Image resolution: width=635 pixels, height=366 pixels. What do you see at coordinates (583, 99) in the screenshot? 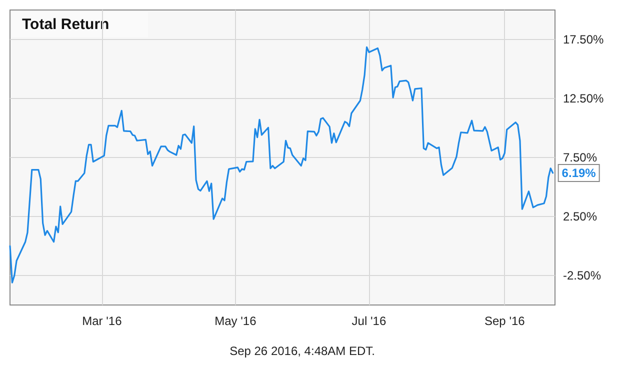
I see `y-tick-label: 12.50%` at bounding box center [583, 99].